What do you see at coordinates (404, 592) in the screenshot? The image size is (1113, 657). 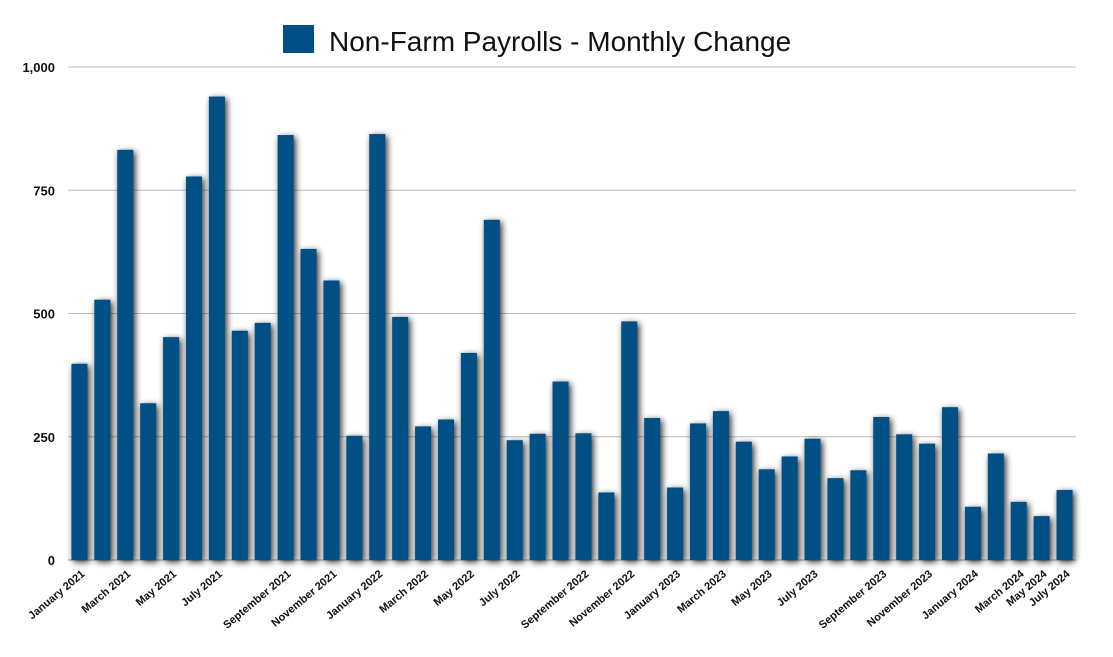 I see `x-tick-label: March 2022` at bounding box center [404, 592].